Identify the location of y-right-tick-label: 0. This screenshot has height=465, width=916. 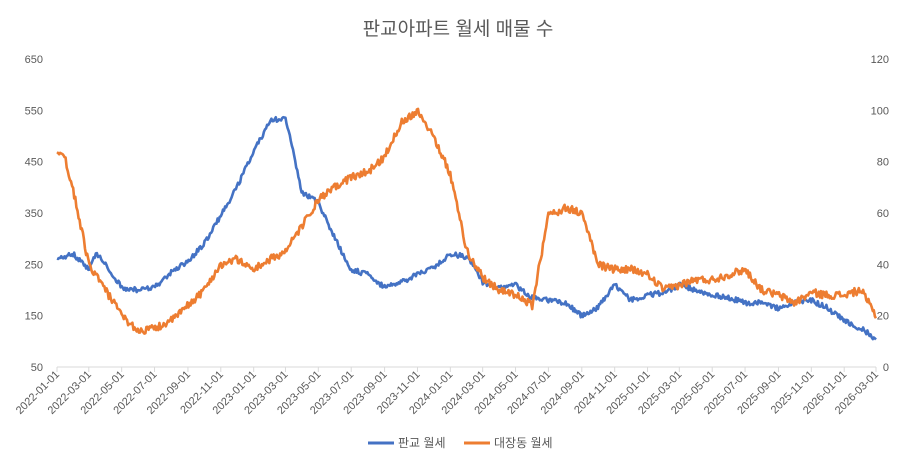
(886, 368).